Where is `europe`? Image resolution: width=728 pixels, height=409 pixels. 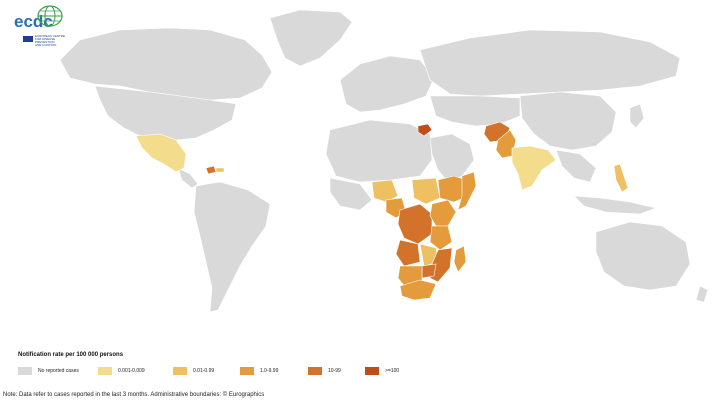 europe is located at coordinates (387, 84).